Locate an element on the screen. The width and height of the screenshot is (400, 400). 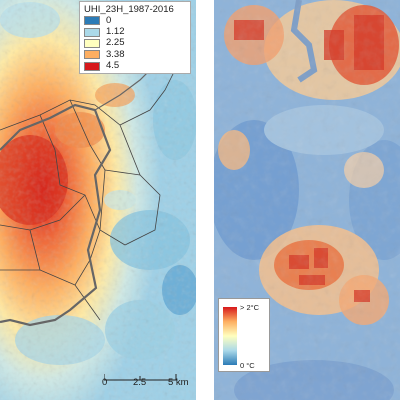
legend-row-1: 1.12 is located at coordinates (135, 31).